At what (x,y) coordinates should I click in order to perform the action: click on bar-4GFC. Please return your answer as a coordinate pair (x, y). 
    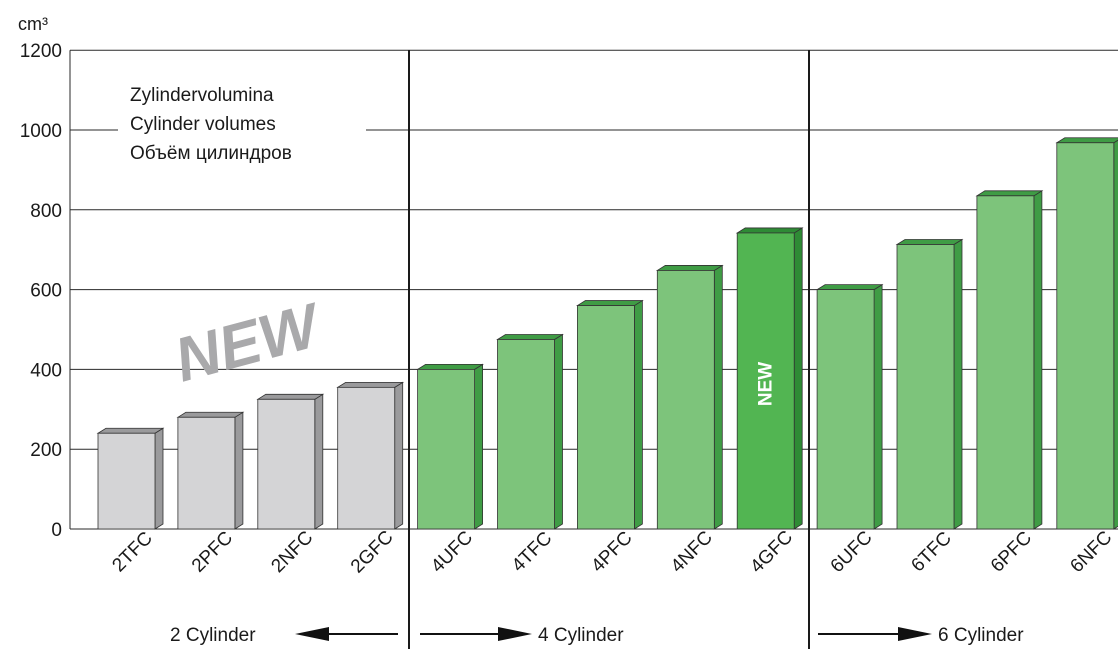
    Looking at the image, I should click on (769, 378).